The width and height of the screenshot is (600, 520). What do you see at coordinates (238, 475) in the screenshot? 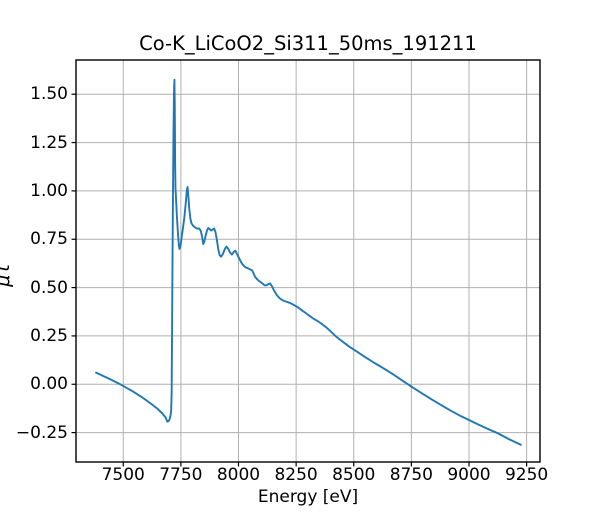
I see `x-tick-label: 8000` at bounding box center [238, 475].